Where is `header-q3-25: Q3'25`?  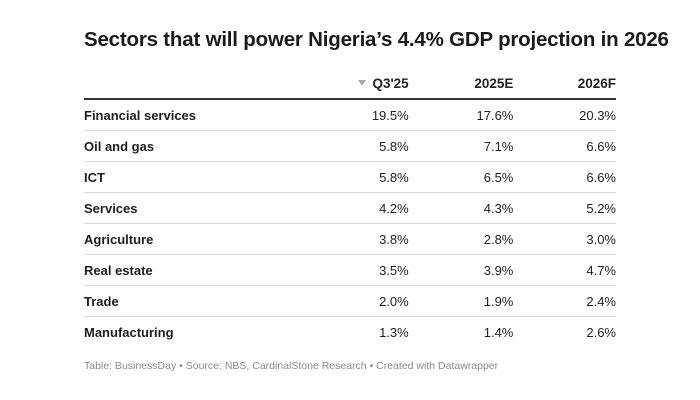
header-q3-25: Q3'25 is located at coordinates (341, 84).